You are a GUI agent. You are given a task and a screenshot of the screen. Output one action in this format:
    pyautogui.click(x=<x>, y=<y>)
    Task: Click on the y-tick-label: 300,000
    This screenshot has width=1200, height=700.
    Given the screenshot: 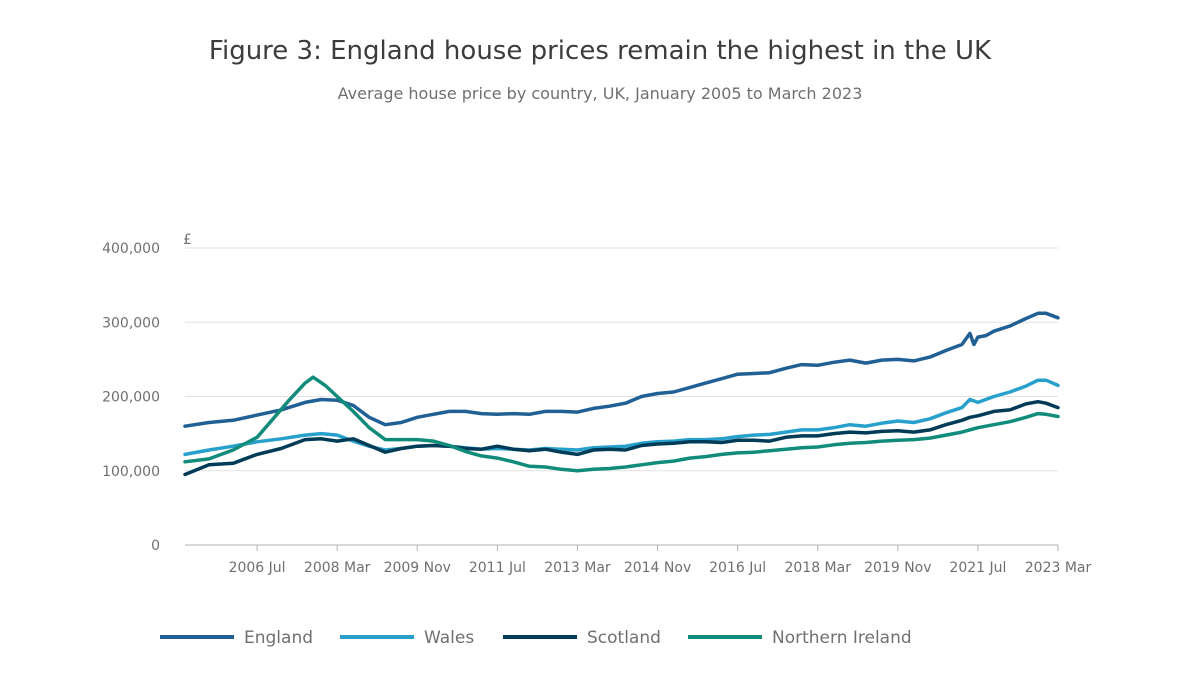 What is the action you would take?
    pyautogui.click(x=131, y=323)
    